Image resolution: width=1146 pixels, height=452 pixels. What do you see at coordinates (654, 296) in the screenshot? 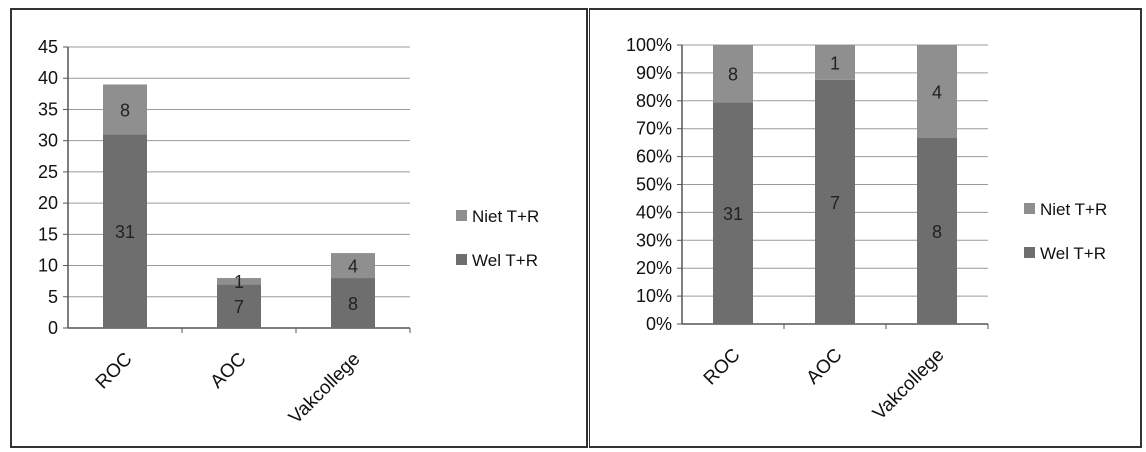
I see `y-tick-label: 10%` at bounding box center [654, 296].